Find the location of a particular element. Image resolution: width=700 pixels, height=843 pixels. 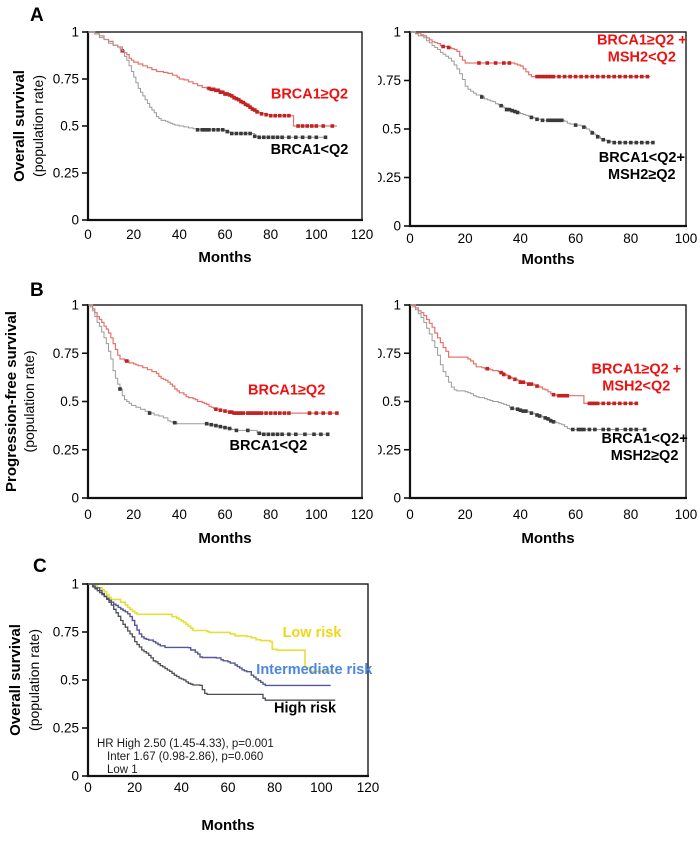

panel-label-c: C is located at coordinates (40, 566).